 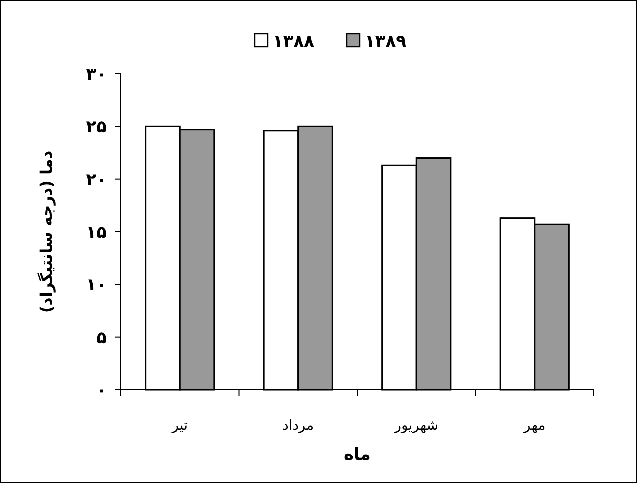 What do you see at coordinates (96, 286) in the screenshot?
I see `y-tick-label: ۱۰` at bounding box center [96, 286].